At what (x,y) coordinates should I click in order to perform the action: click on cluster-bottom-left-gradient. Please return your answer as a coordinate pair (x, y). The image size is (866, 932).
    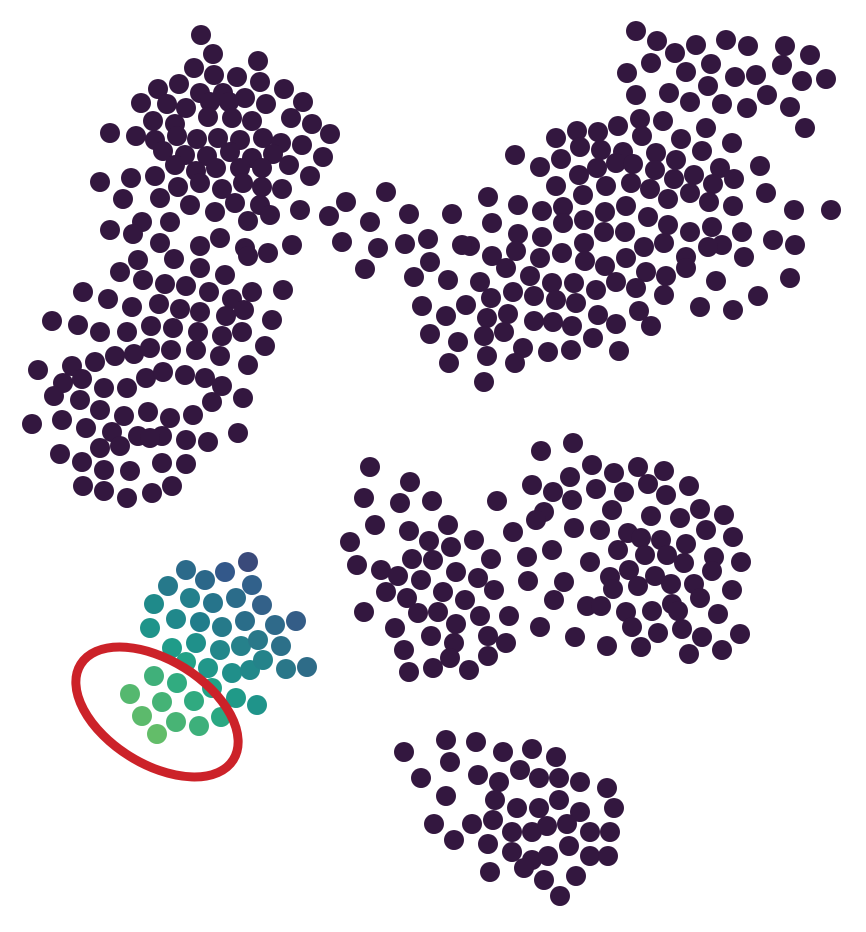
    Looking at the image, I should click on (218, 648).